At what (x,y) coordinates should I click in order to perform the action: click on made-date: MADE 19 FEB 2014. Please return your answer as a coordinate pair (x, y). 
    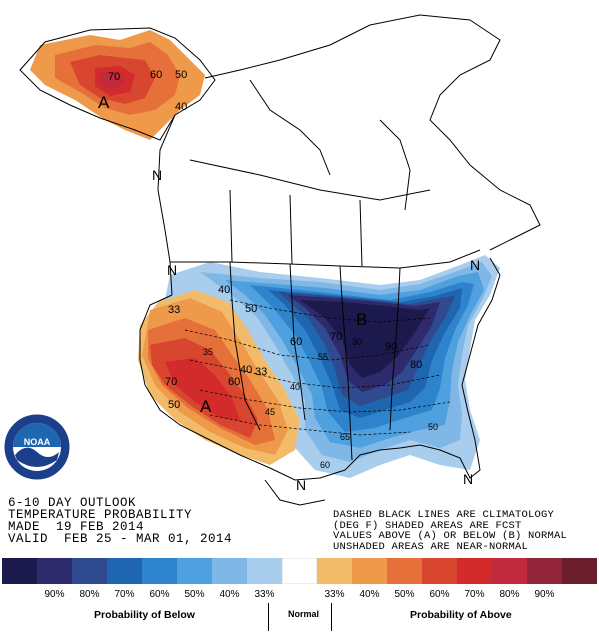
    Looking at the image, I should click on (76, 527).